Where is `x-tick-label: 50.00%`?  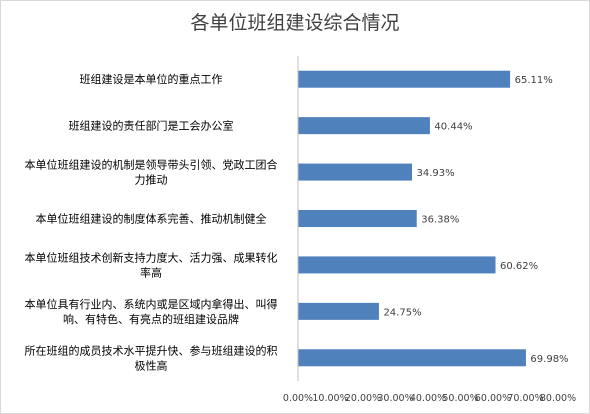 x-tick-label: 50.00% is located at coordinates (460, 398).